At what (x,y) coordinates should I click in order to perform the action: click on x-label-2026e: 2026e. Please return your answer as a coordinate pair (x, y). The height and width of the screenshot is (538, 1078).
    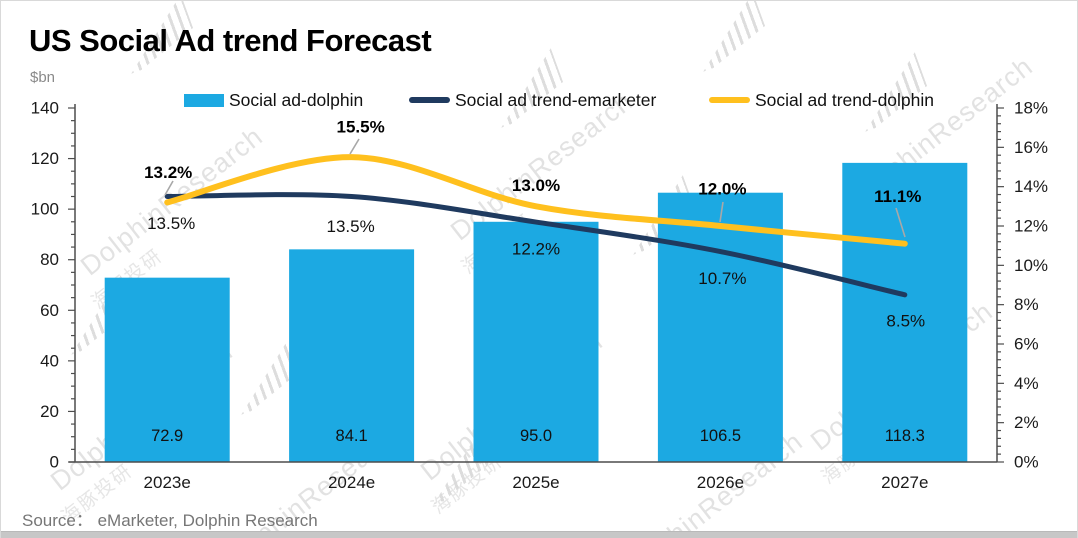
    Looking at the image, I should click on (720, 482).